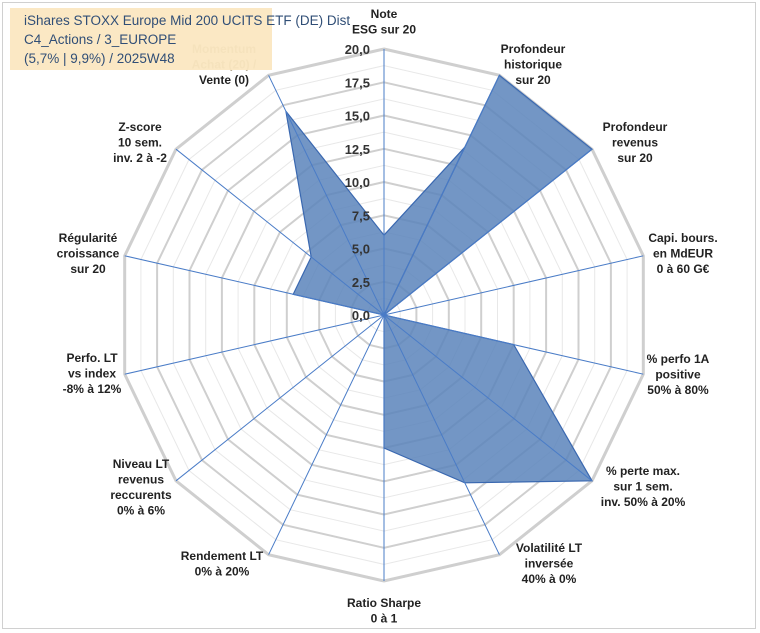 The image size is (760, 633). I want to click on radar-category-label: positive, so click(678, 375).